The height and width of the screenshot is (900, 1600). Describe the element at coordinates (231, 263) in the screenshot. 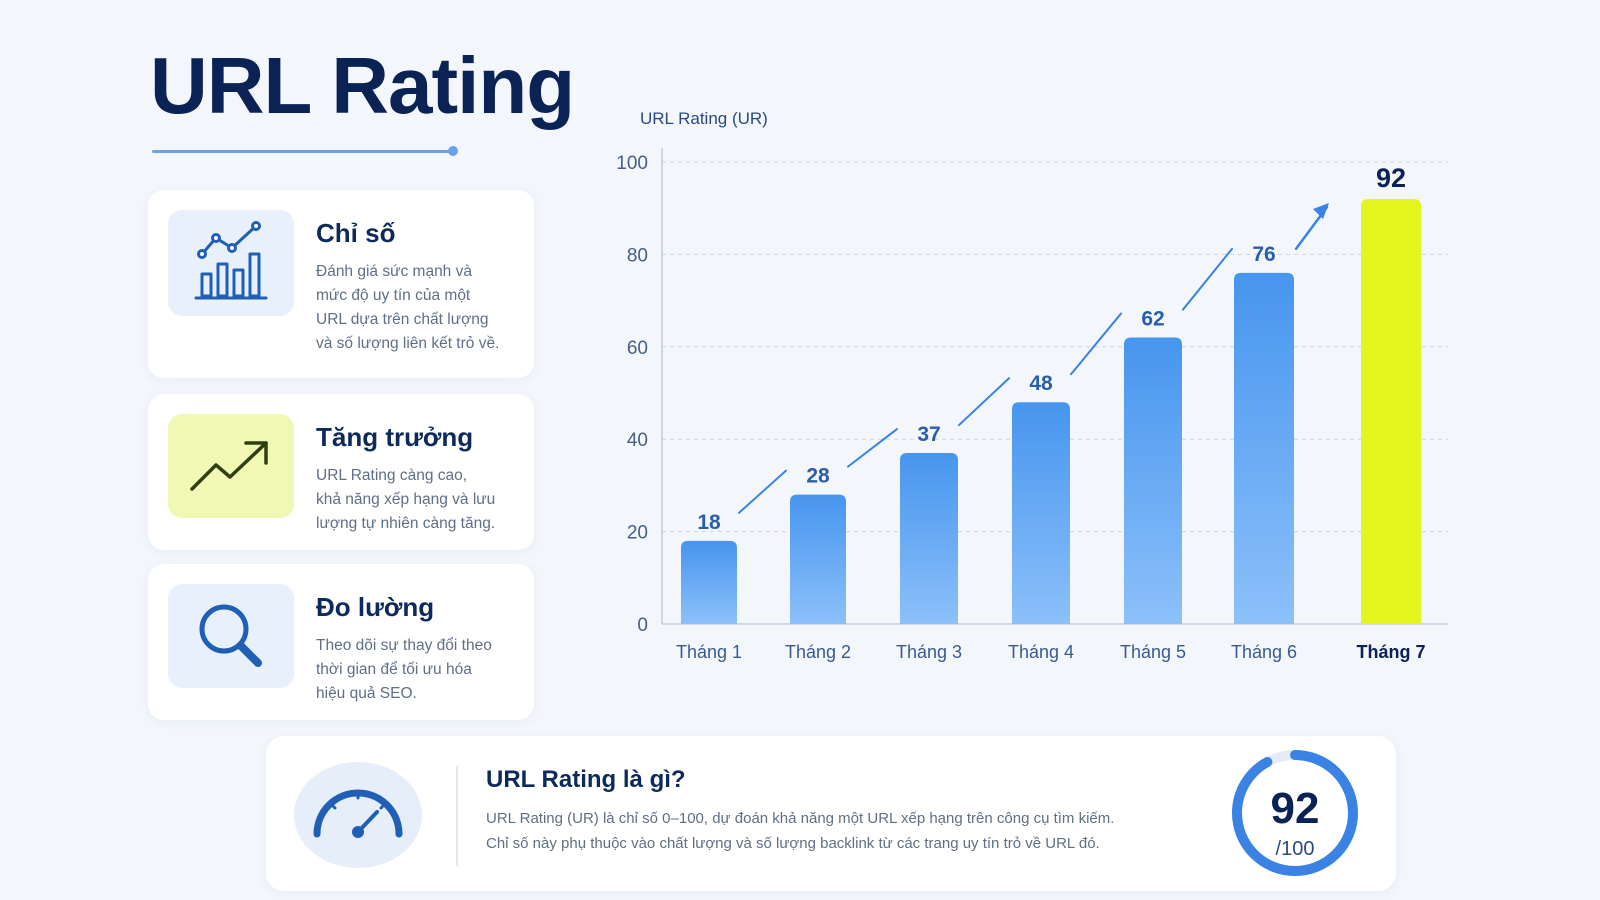

I see `bar-line-chart-icon` at that location.